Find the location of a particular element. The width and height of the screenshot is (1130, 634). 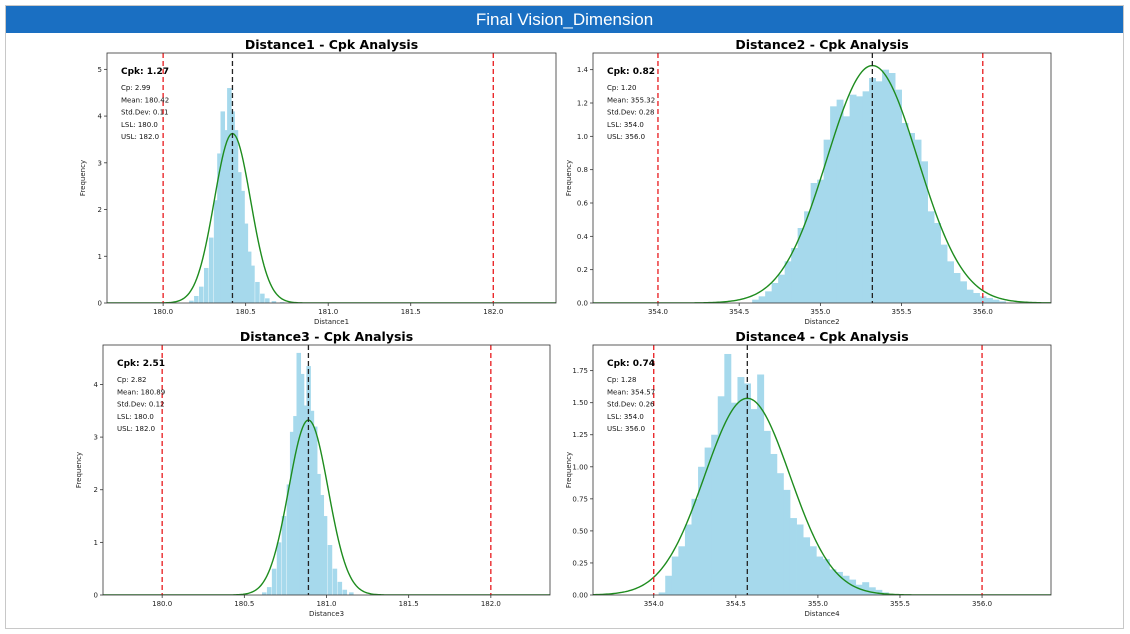

chart-1-usl-value: USL: 182.0 is located at coordinates (140, 137).